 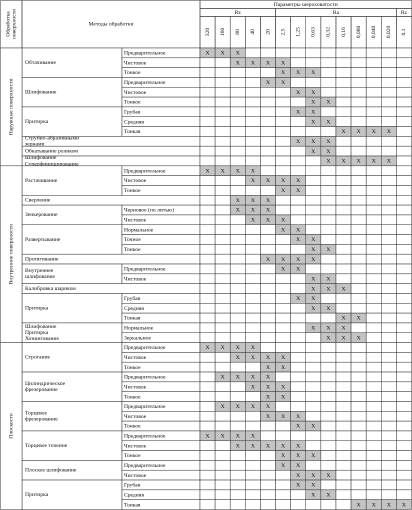 I want to click on stage-name: Тонкое, so click(x=132, y=397).